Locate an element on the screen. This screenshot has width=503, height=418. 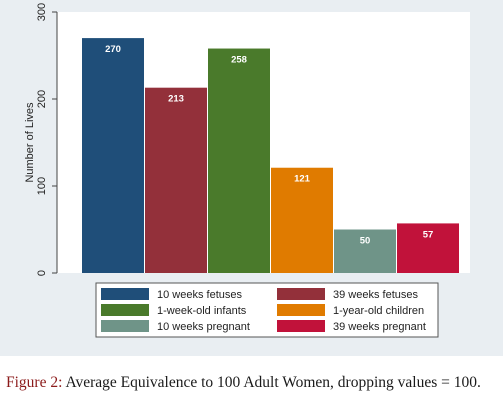
legend-label: 1-week-old infants is located at coordinates (202, 311).